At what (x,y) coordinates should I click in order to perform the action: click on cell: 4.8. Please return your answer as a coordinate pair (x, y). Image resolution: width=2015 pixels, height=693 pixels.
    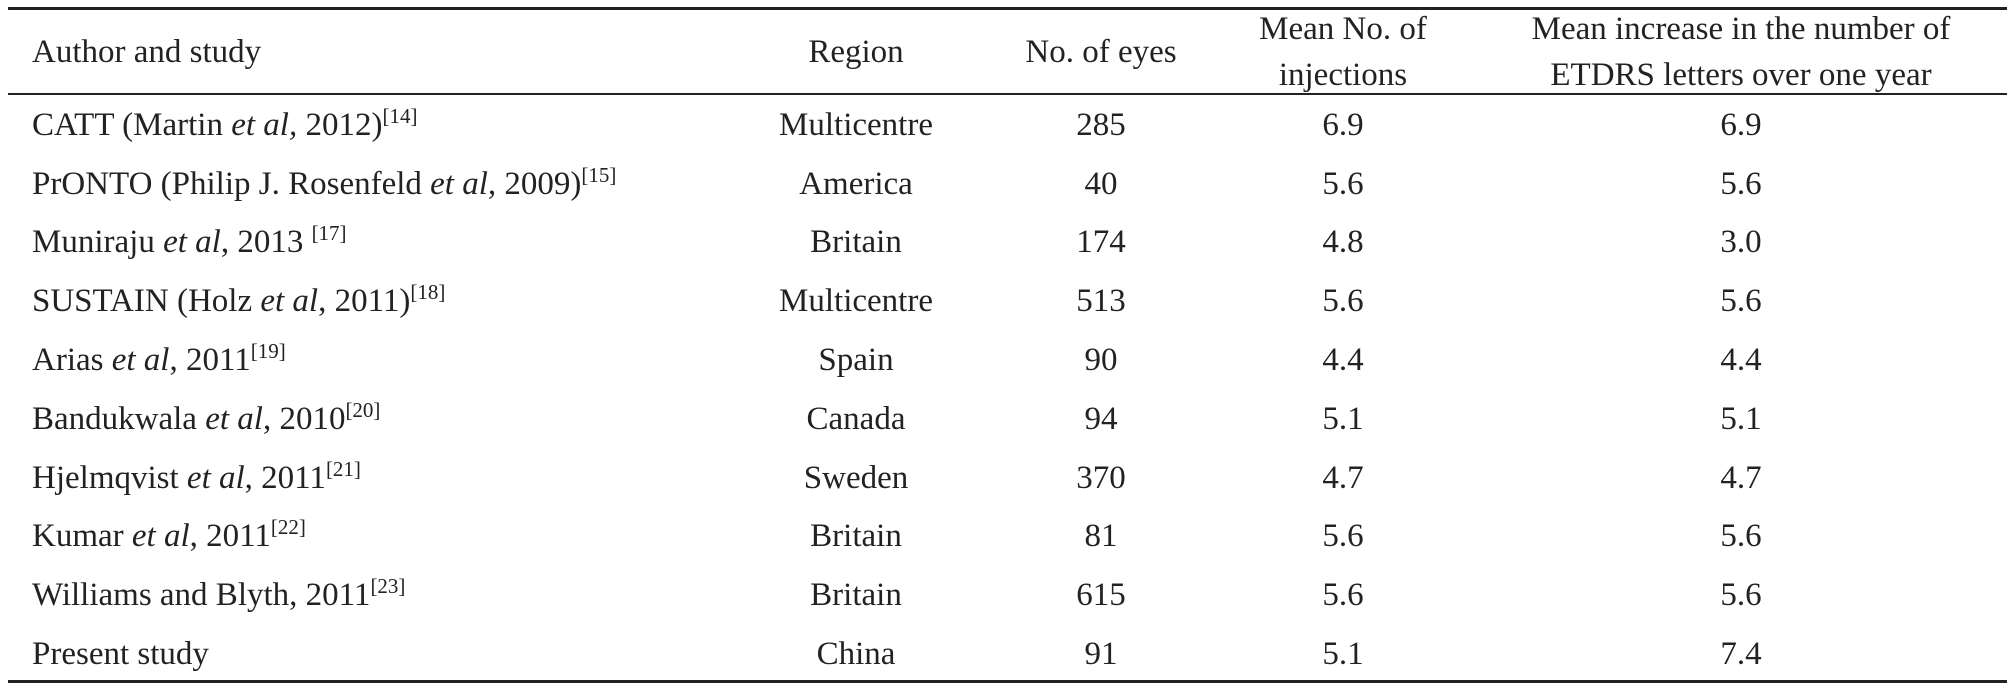
    Looking at the image, I should click on (1343, 242).